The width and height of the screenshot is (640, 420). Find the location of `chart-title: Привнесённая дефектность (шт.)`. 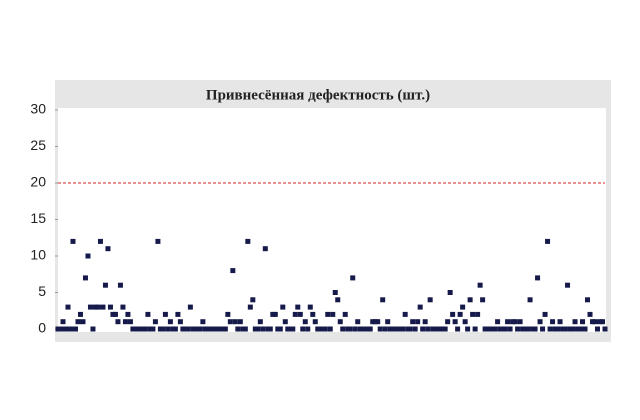

chart-title: Привнесённая дефектность (шт.) is located at coordinates (318, 95).